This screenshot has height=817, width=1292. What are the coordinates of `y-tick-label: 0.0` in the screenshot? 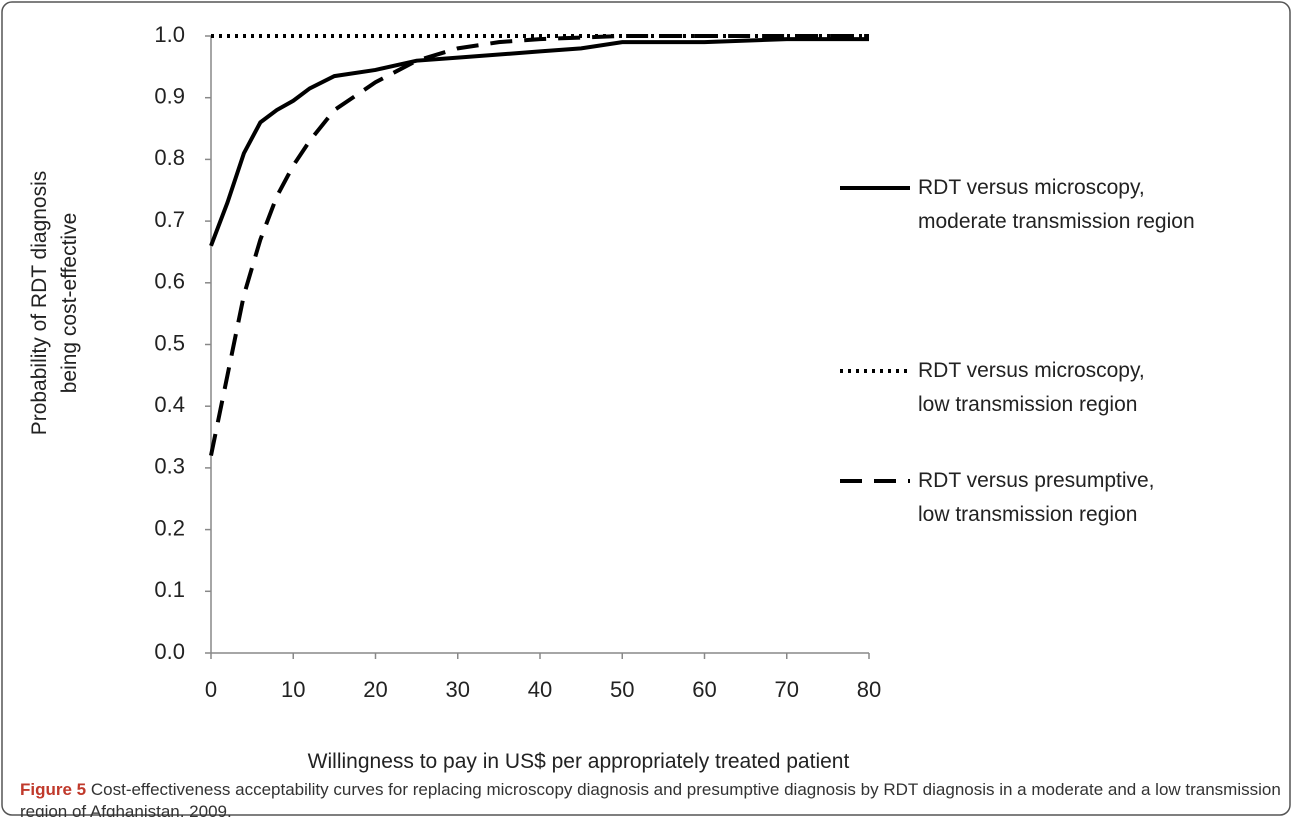 It's located at (169, 651).